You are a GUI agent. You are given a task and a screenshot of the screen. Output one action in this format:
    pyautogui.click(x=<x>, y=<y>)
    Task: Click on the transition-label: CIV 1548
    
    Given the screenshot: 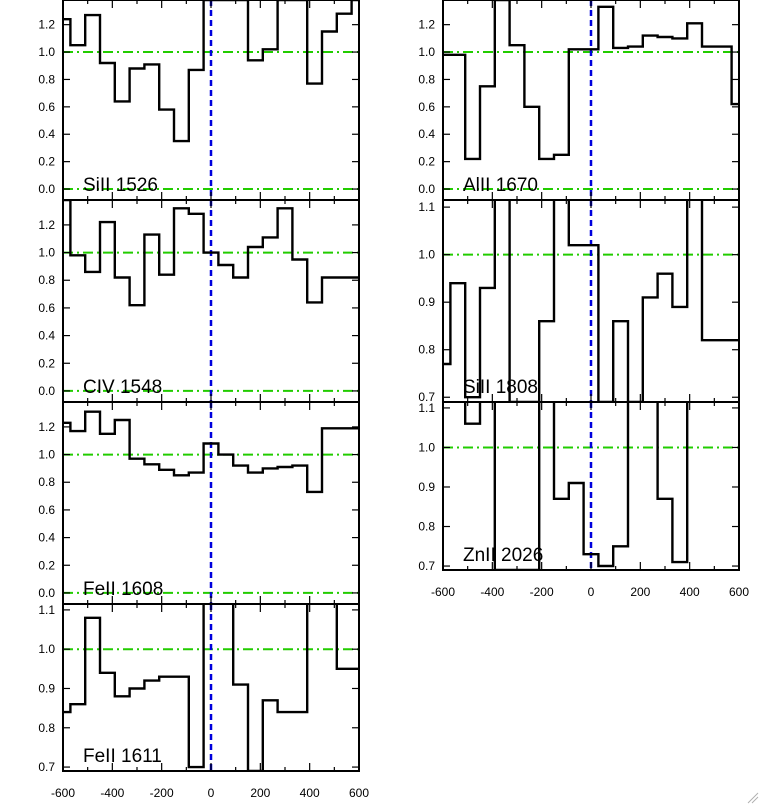 What is the action you would take?
    pyautogui.click(x=122, y=387)
    